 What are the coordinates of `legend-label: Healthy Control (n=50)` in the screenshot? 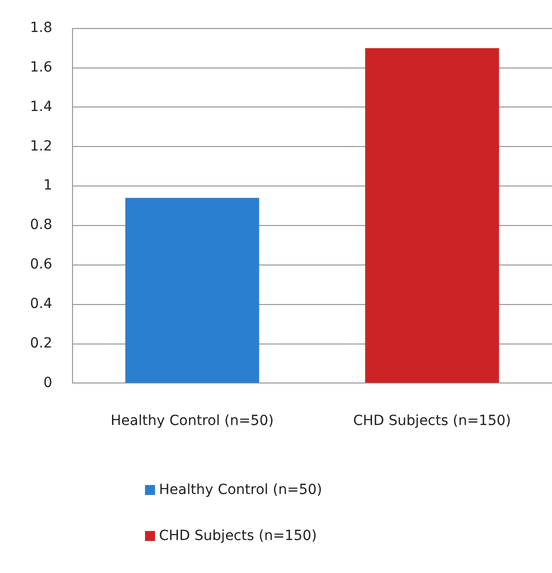 It's located at (240, 490).